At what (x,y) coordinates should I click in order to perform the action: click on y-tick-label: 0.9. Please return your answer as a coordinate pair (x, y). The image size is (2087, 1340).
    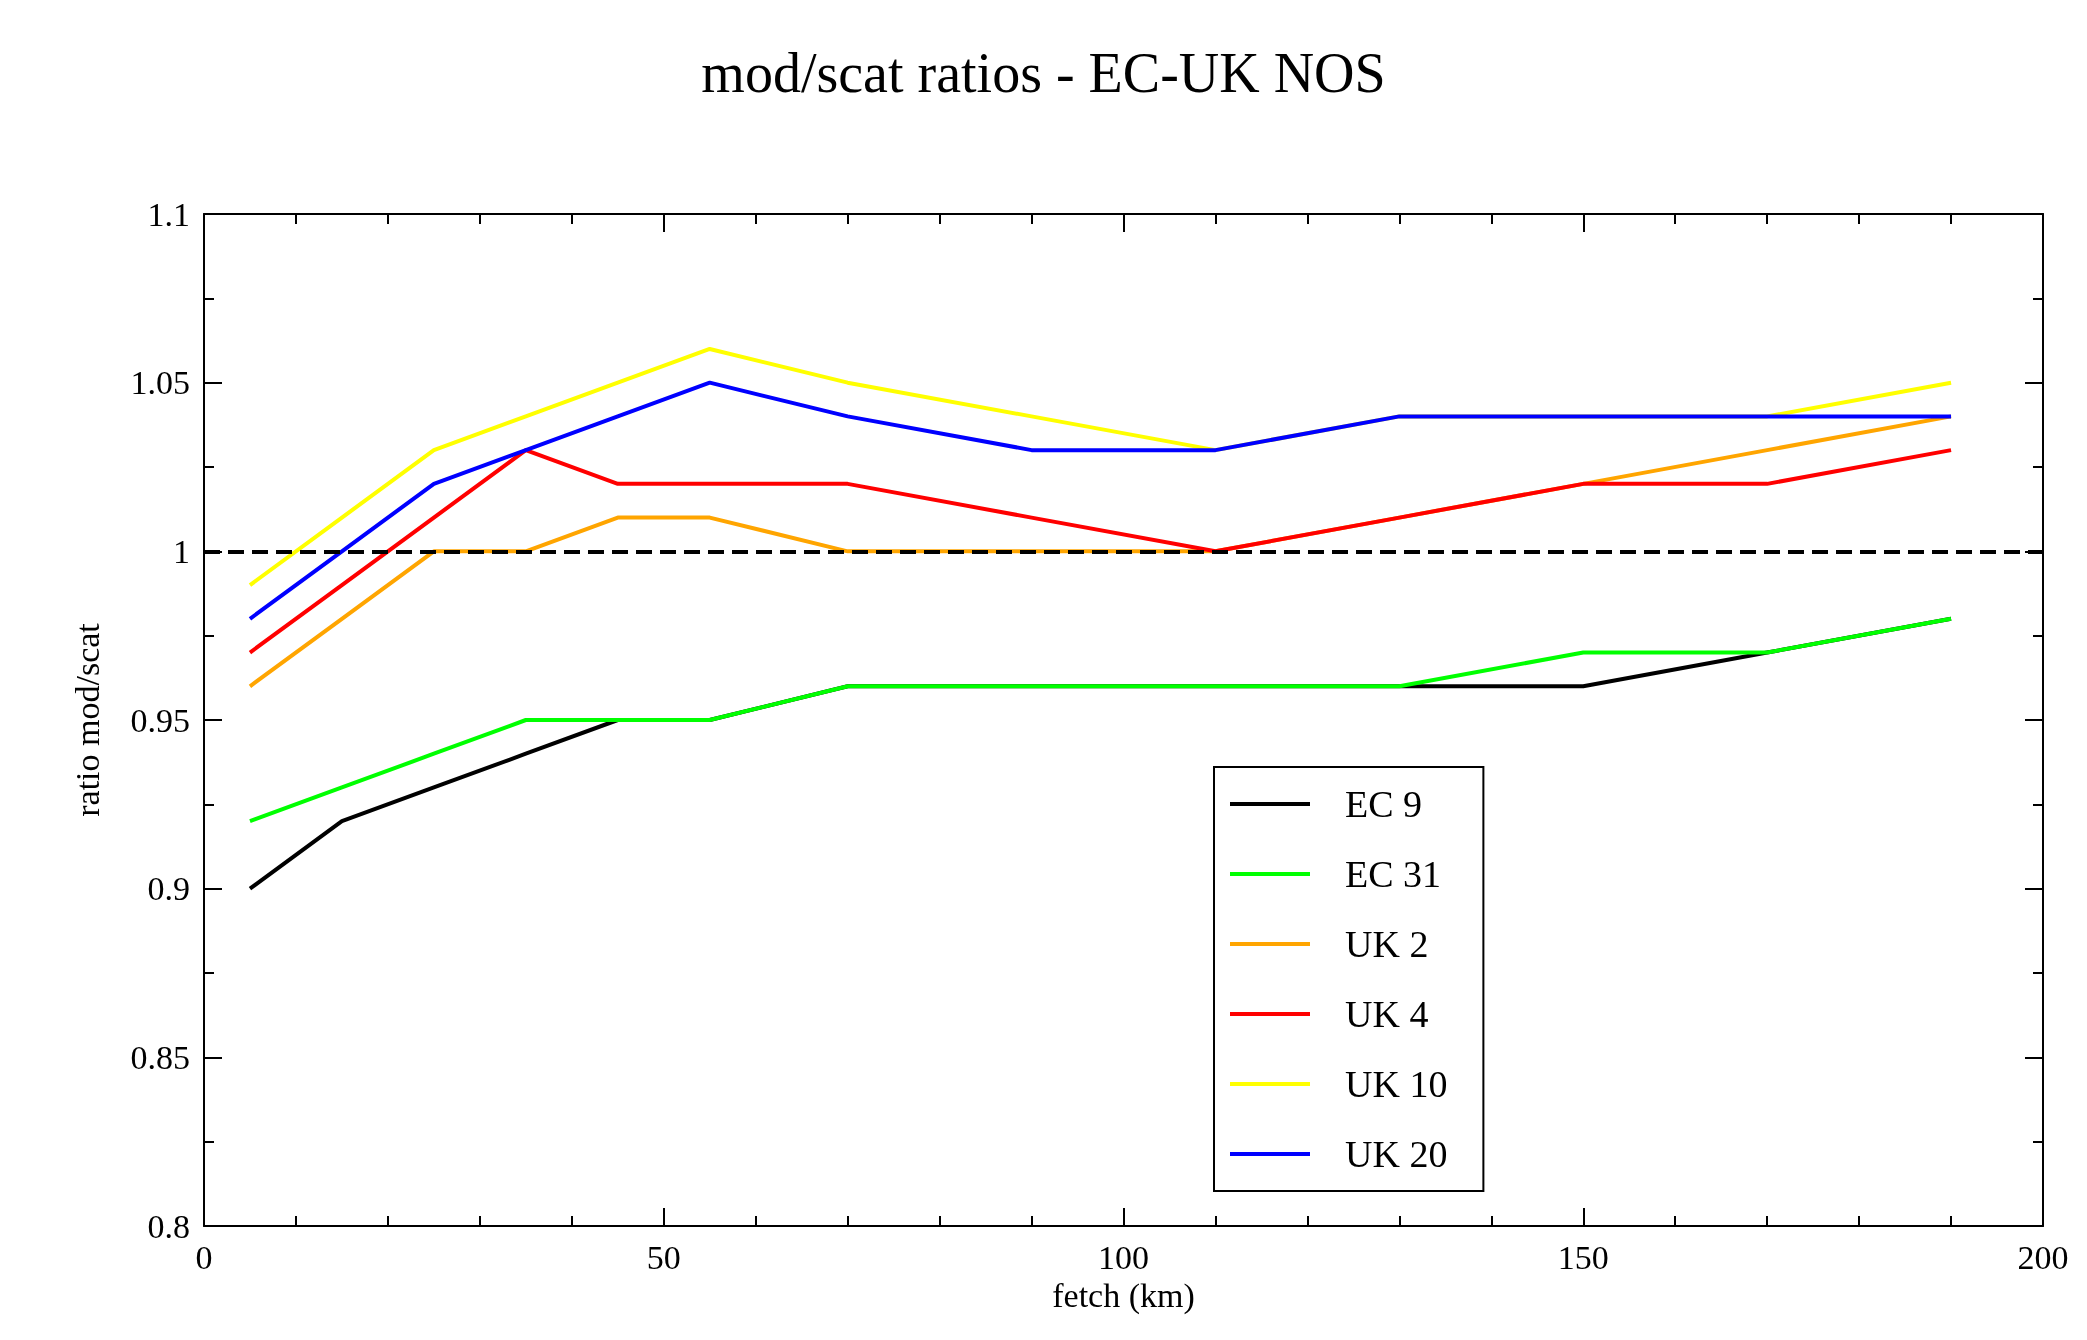
    Looking at the image, I should click on (168, 889).